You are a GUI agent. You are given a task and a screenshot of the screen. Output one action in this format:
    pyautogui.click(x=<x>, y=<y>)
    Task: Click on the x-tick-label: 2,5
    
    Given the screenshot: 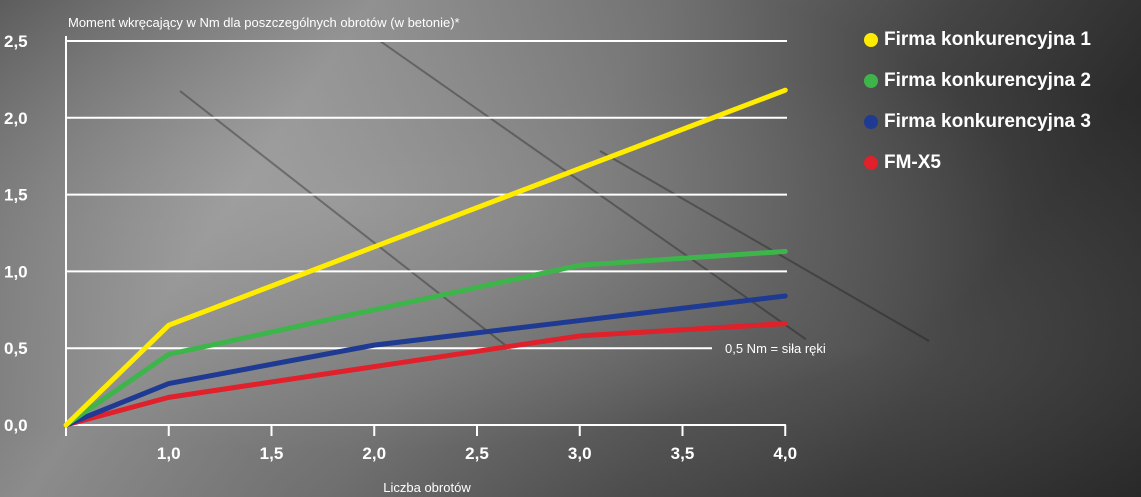 What is the action you would take?
    pyautogui.click(x=477, y=453)
    